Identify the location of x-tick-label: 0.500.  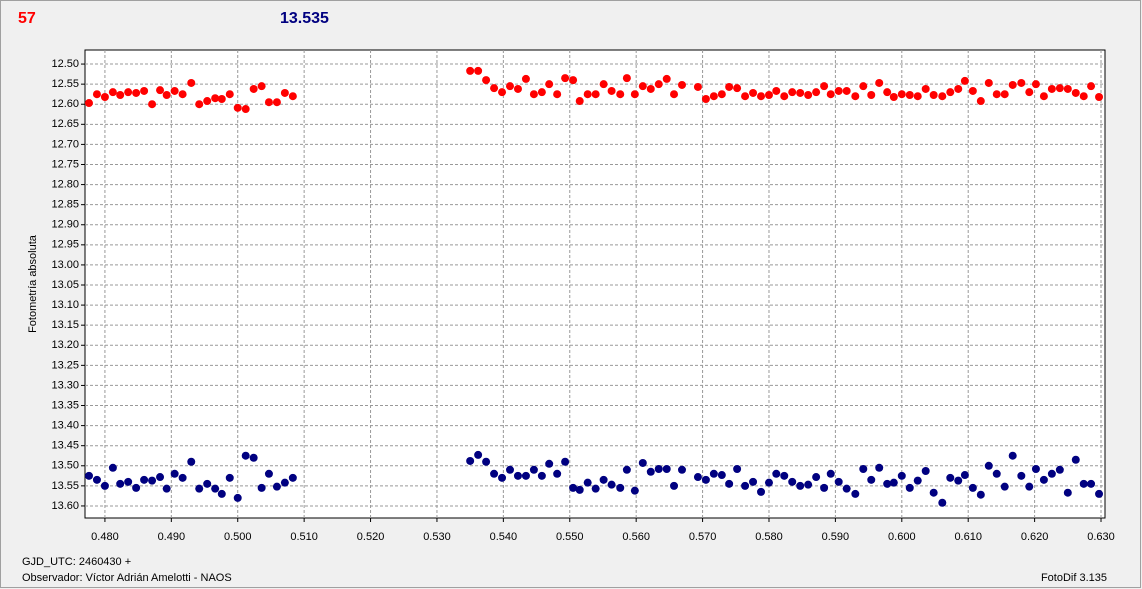
(238, 537).